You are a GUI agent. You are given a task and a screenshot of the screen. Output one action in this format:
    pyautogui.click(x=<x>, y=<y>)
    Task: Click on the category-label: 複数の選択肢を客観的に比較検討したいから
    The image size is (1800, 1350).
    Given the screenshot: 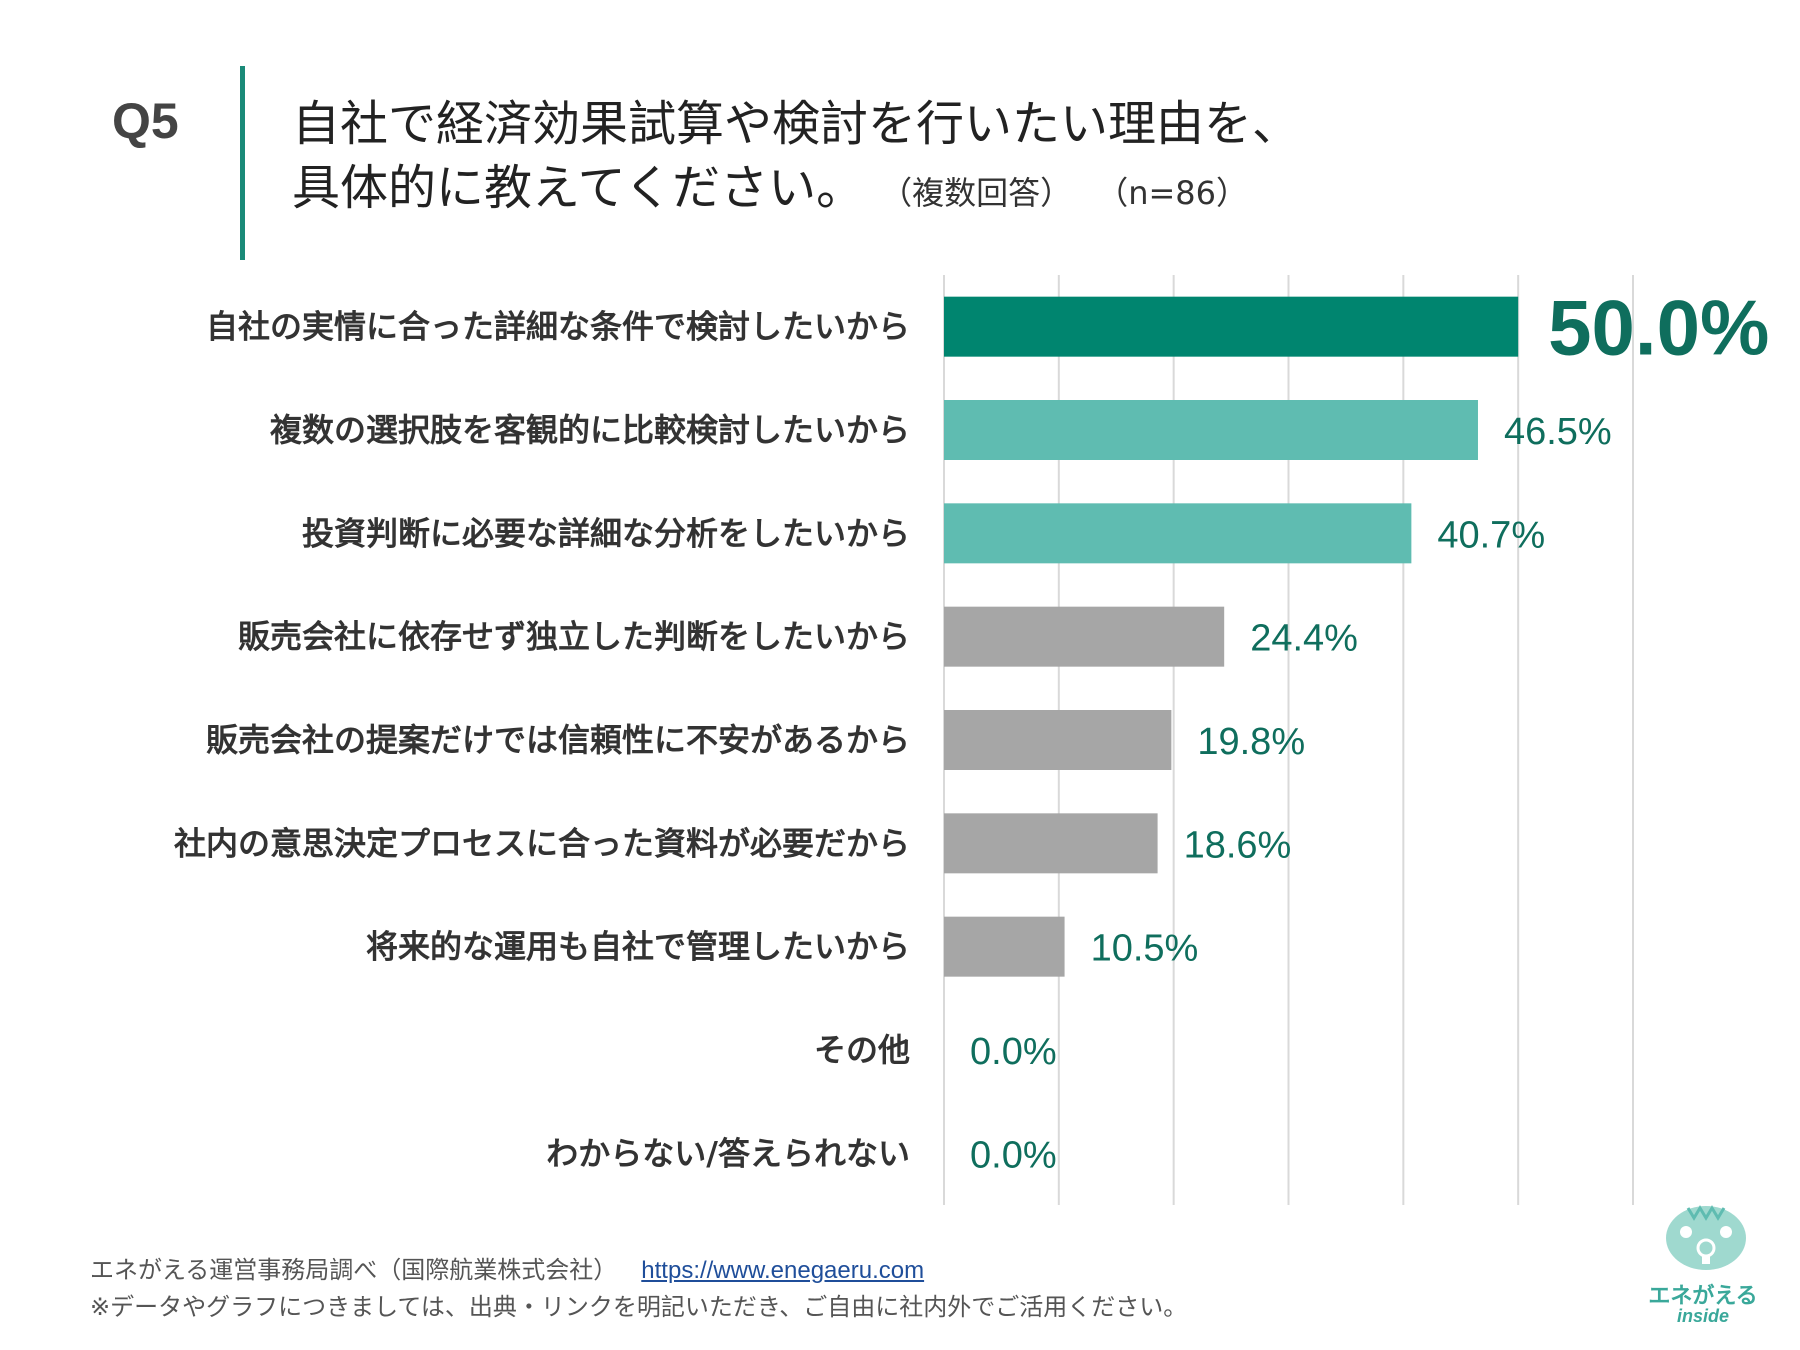 What is the action you would take?
    pyautogui.click(x=590, y=430)
    